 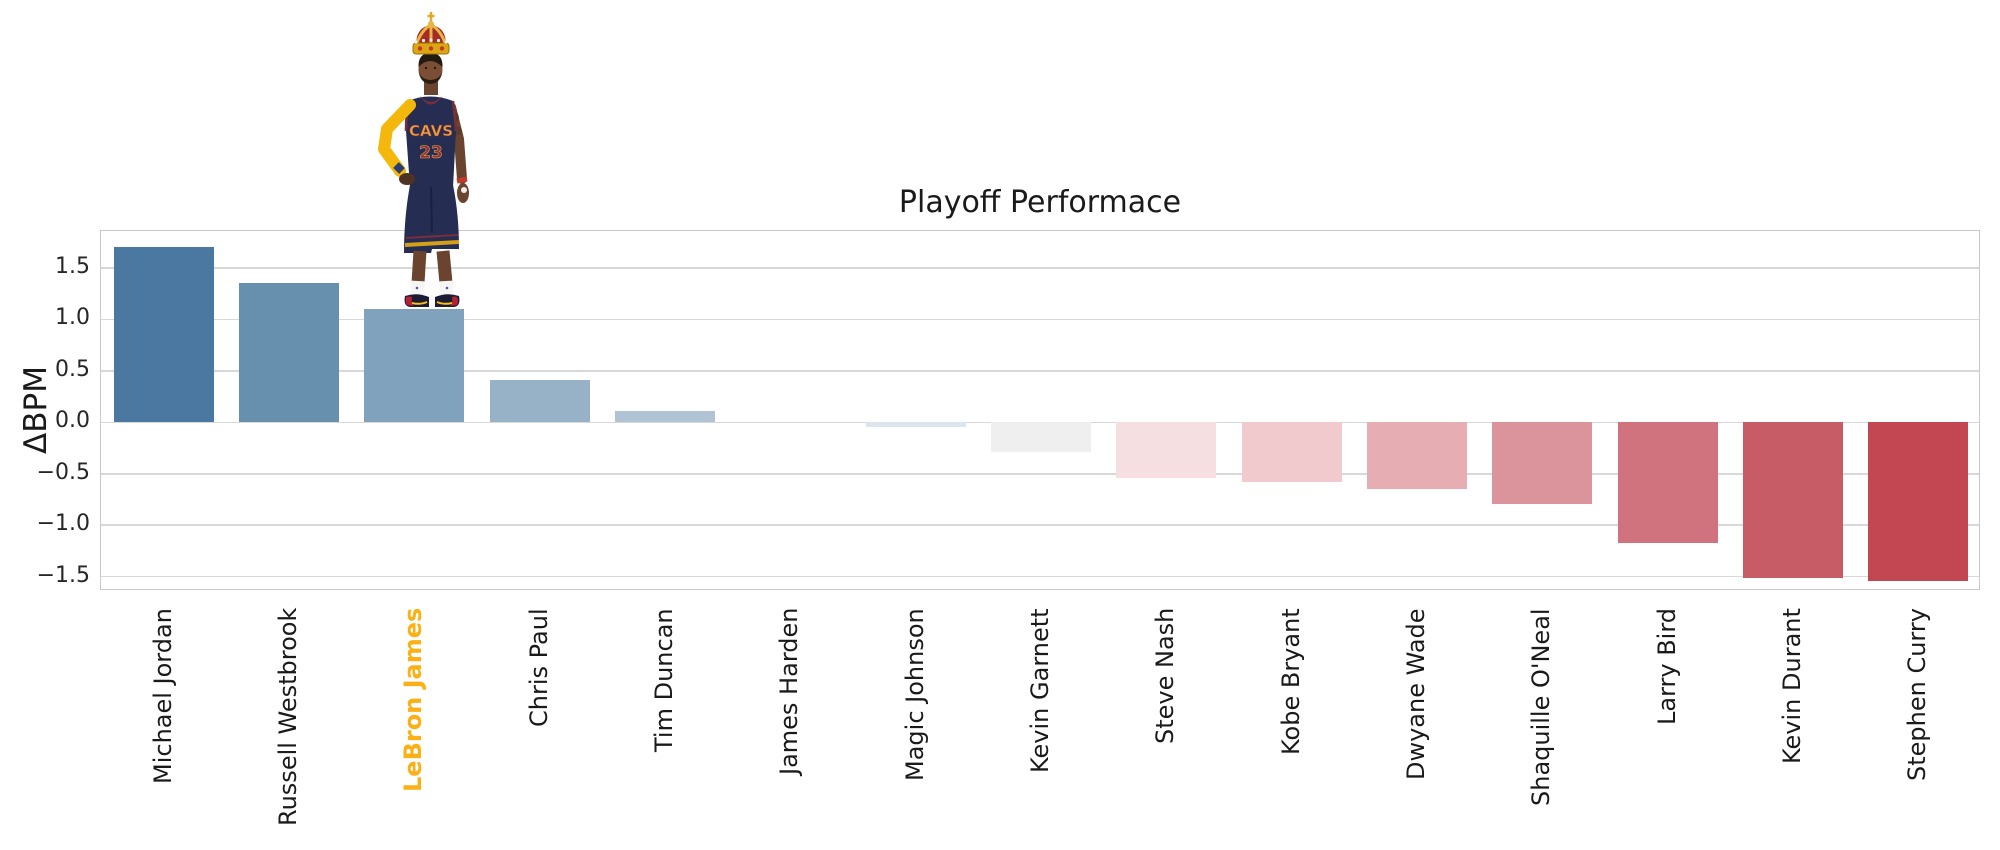 I want to click on bar-michael-jordan, so click(x=163, y=335).